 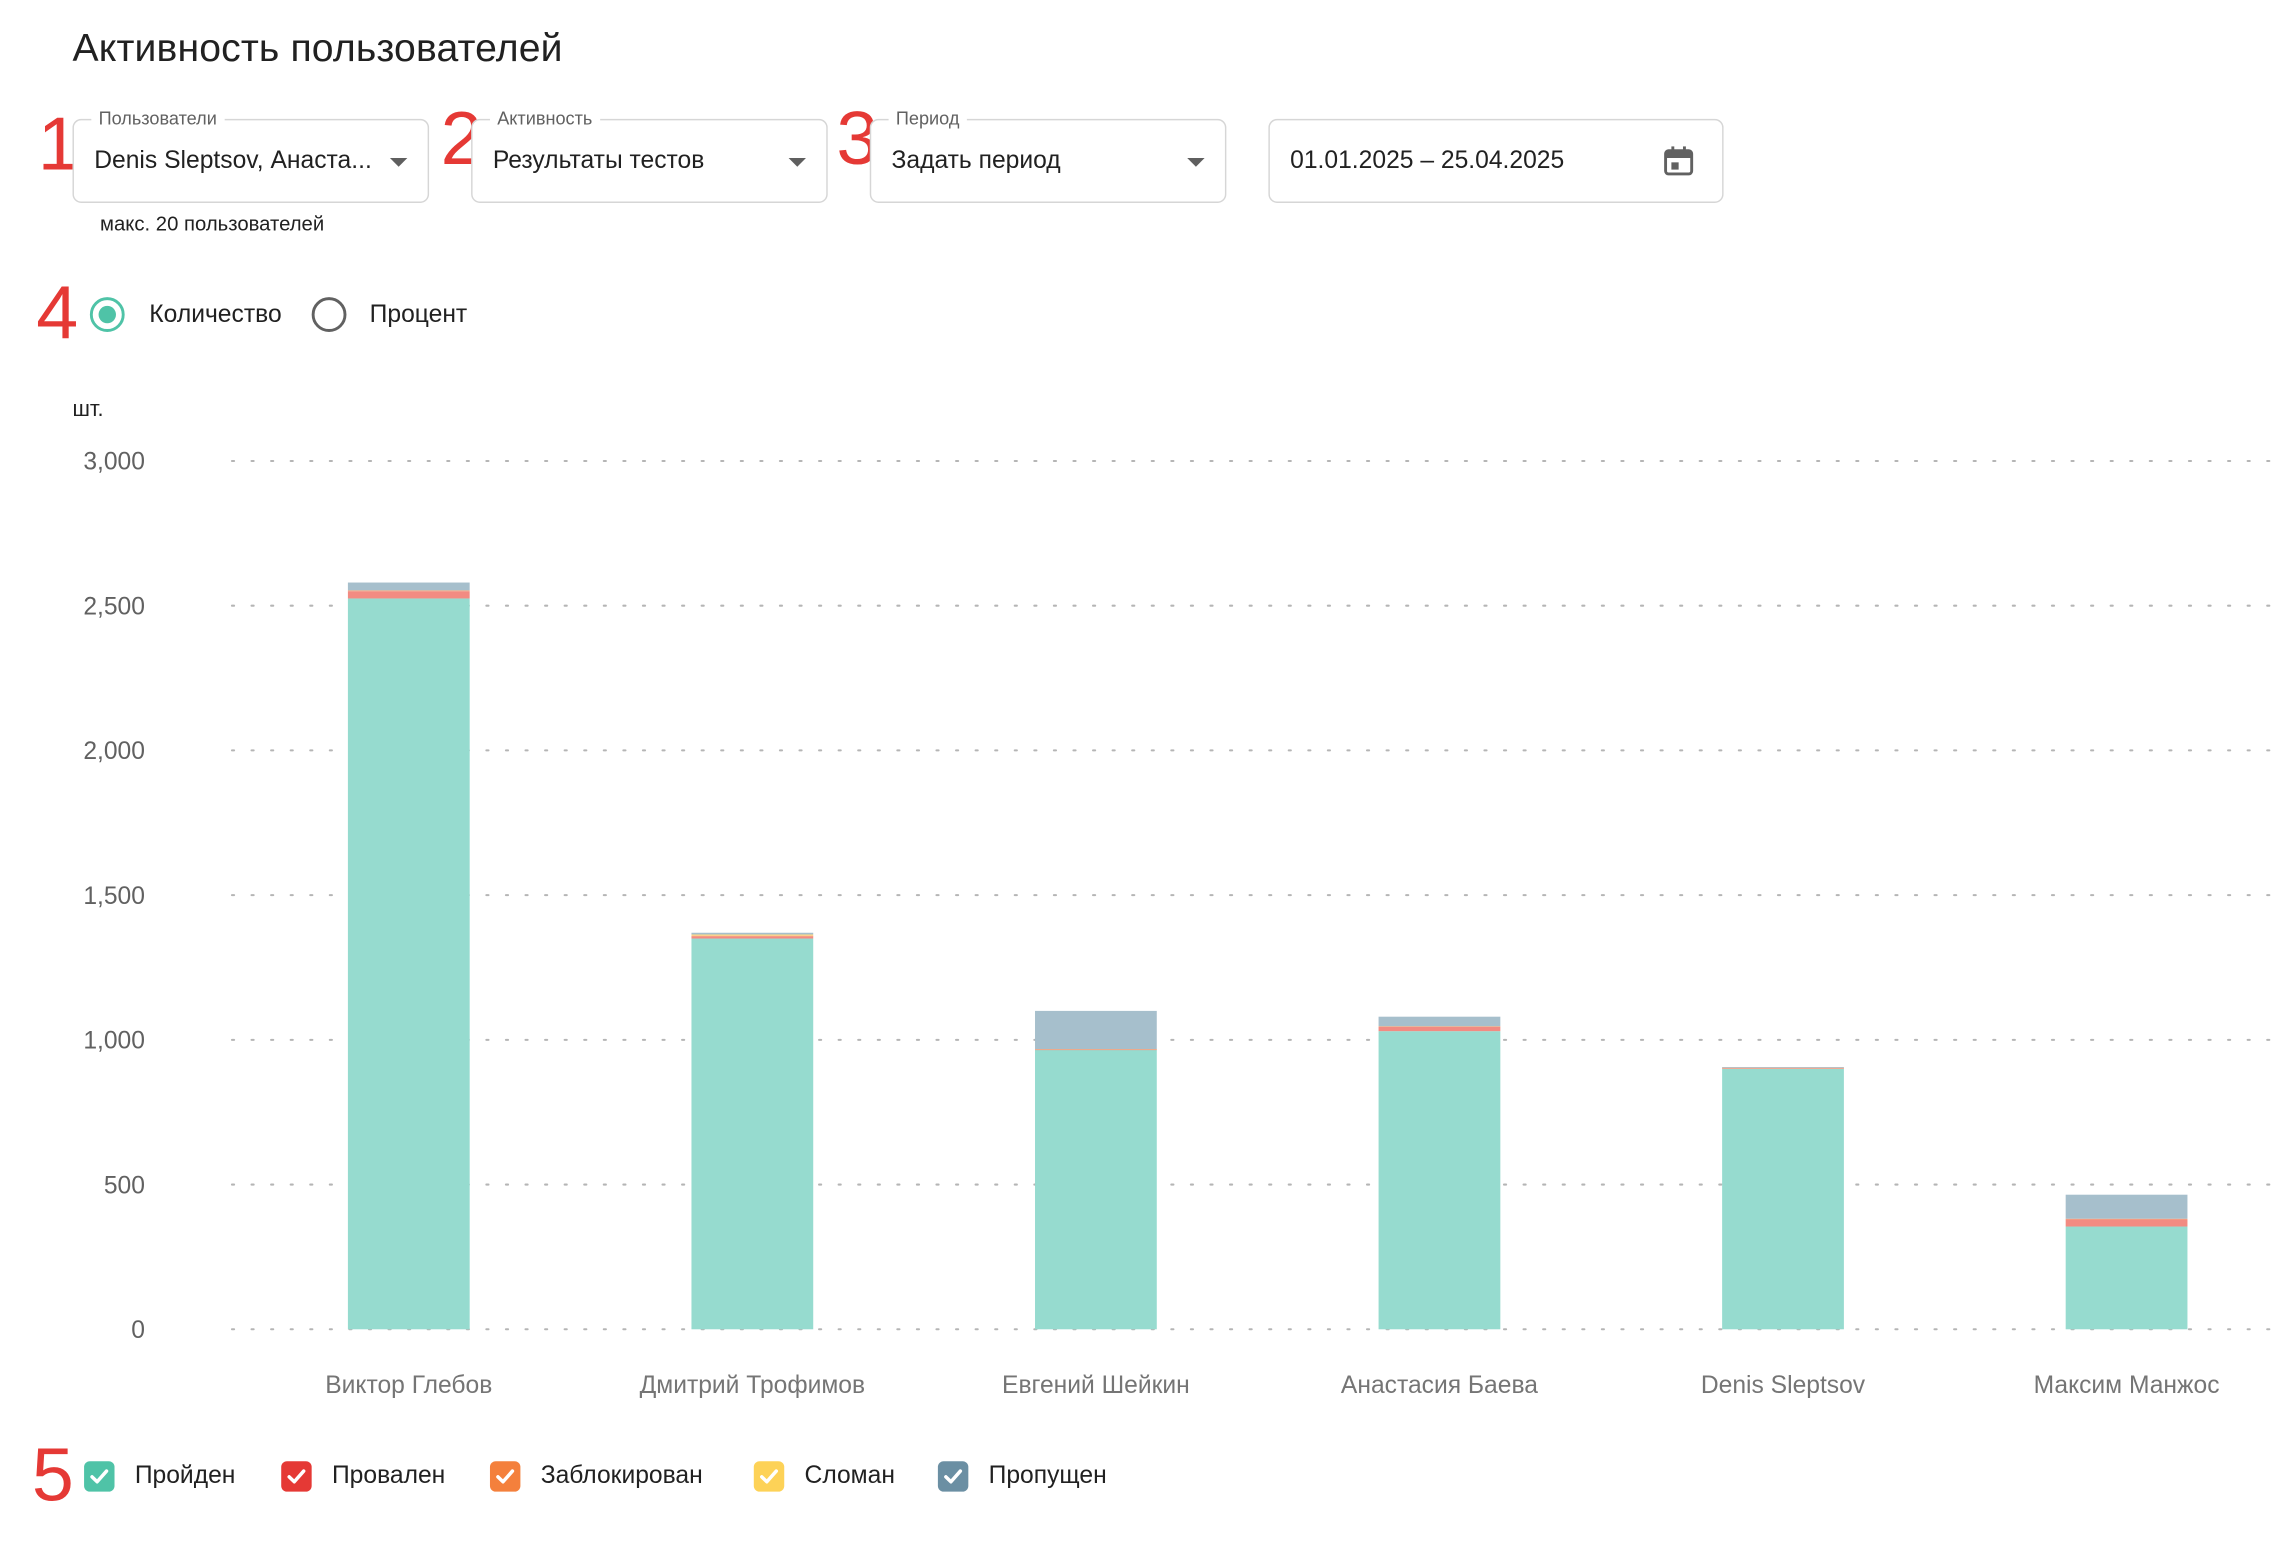 I want to click on radio-percent-label: Процент, so click(x=418, y=314).